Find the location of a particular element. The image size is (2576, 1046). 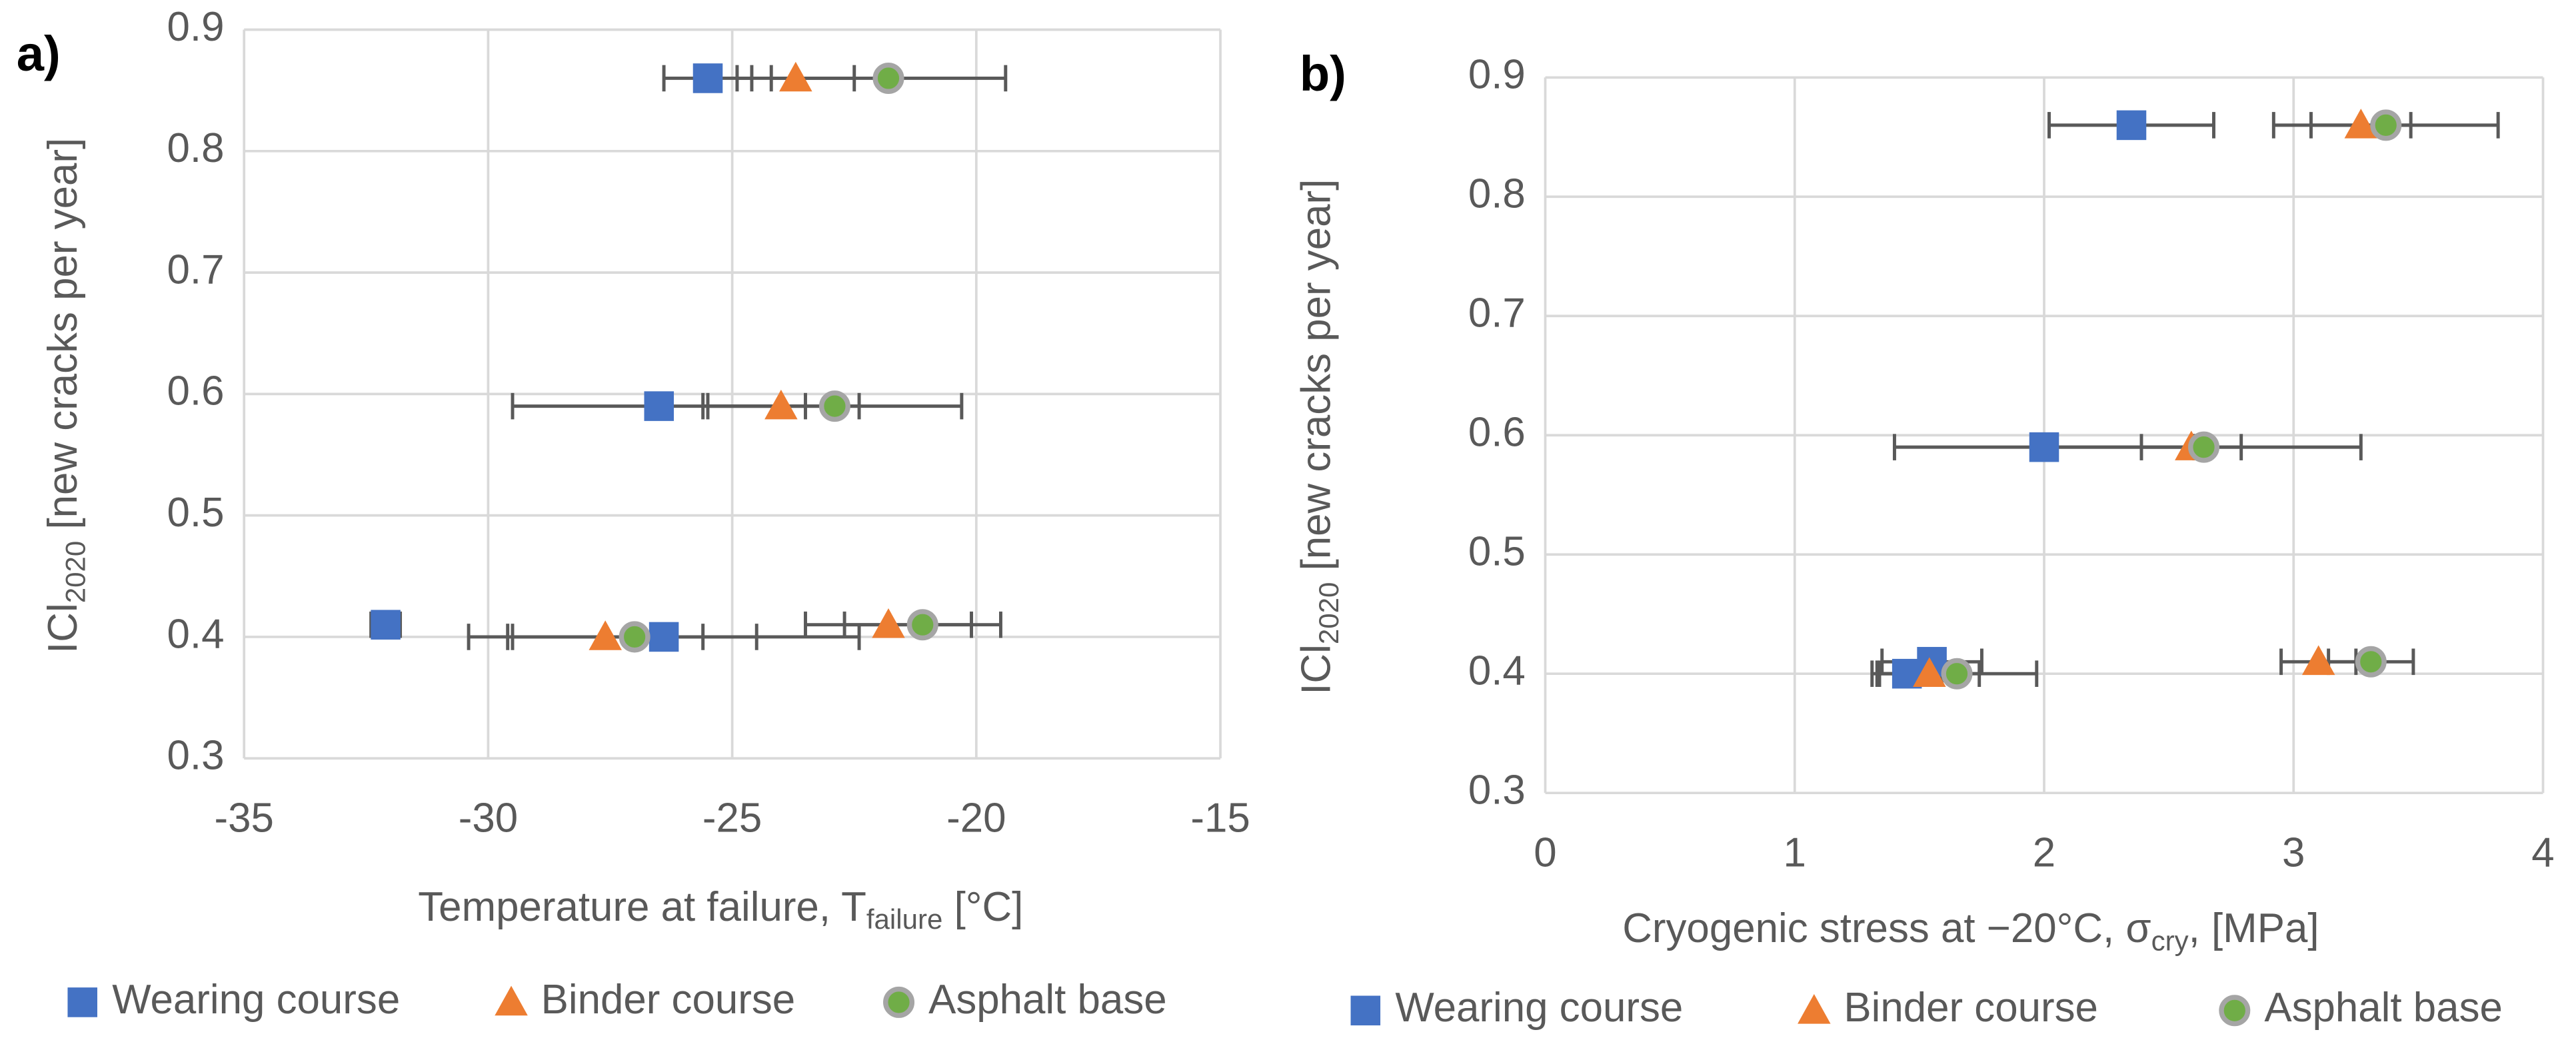

x-tick-label: 4 is located at coordinates (2542, 853).